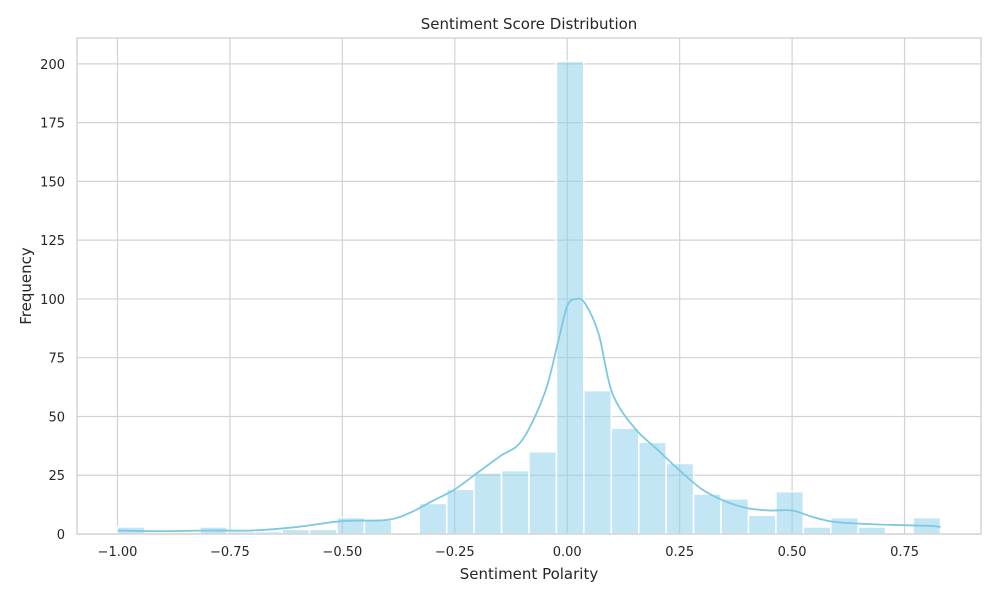  Describe the element at coordinates (52, 65) in the screenshot. I see `y-tick-label: 200` at that location.